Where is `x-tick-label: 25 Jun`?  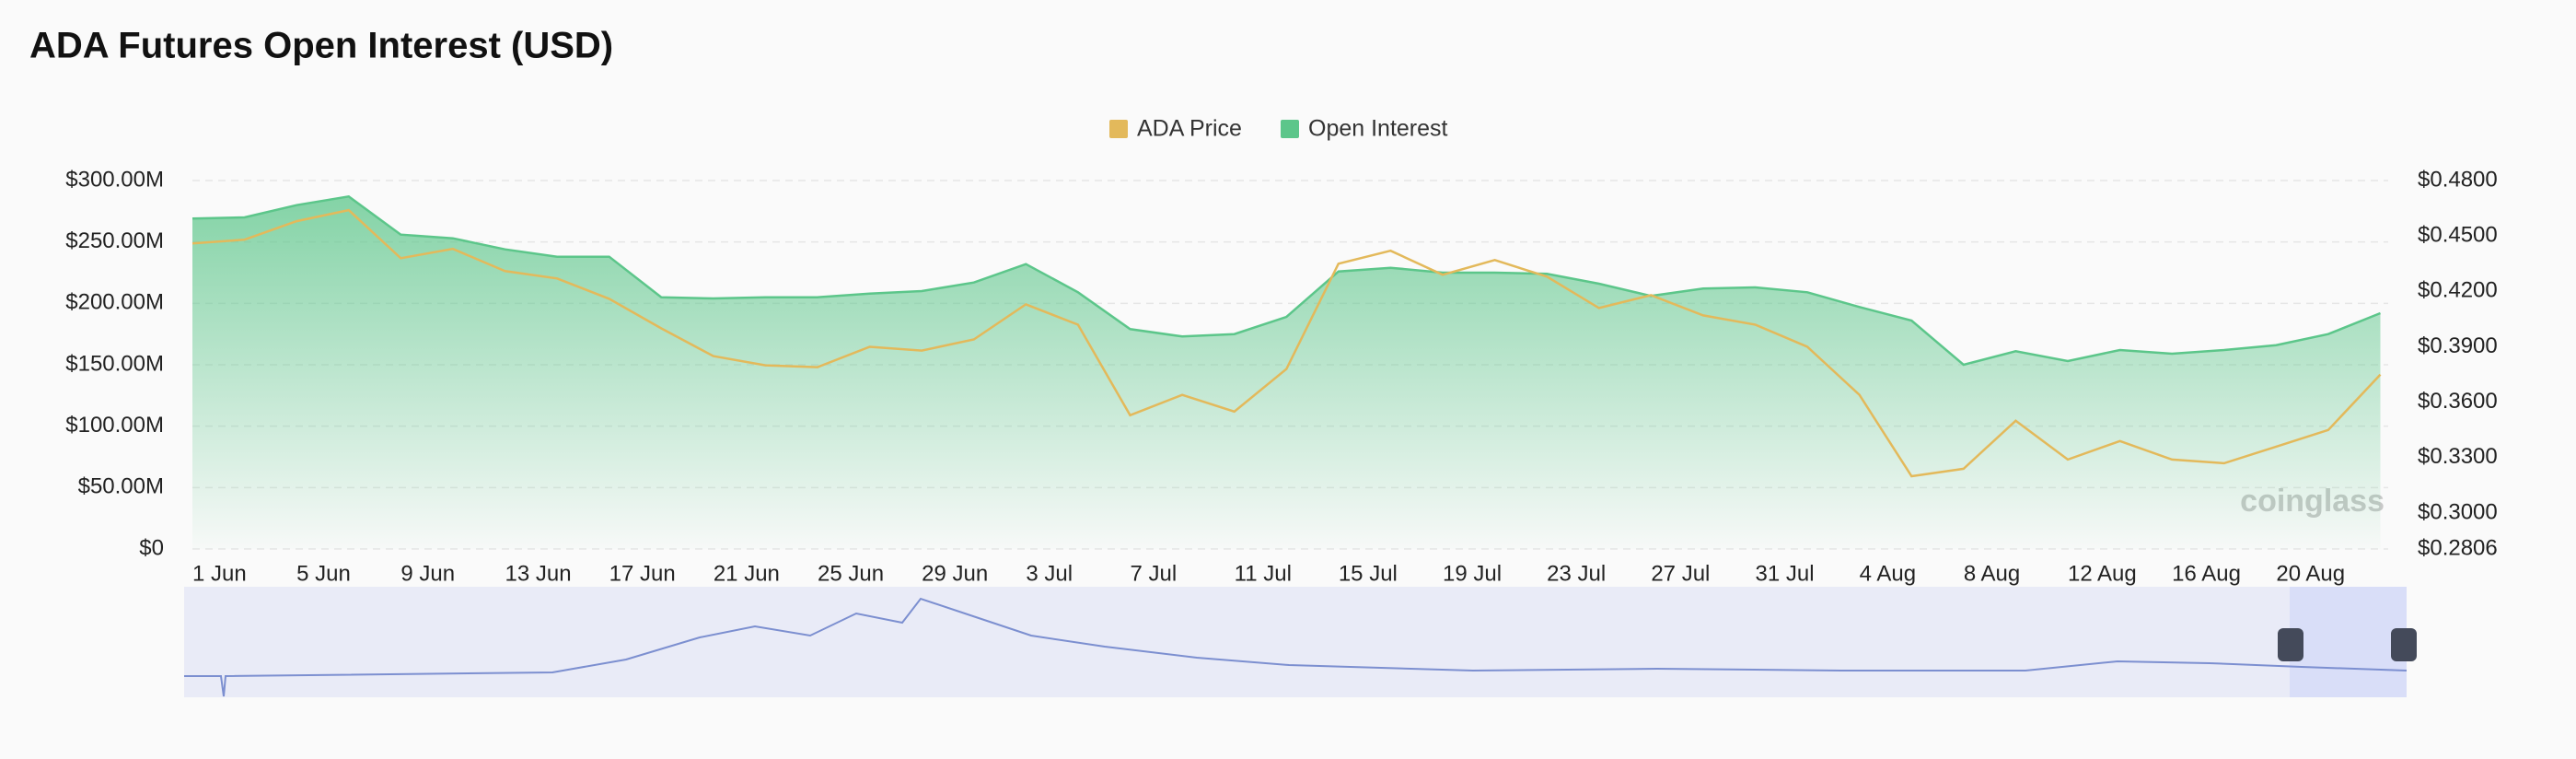 x-tick-label: 25 Jun is located at coordinates (851, 574).